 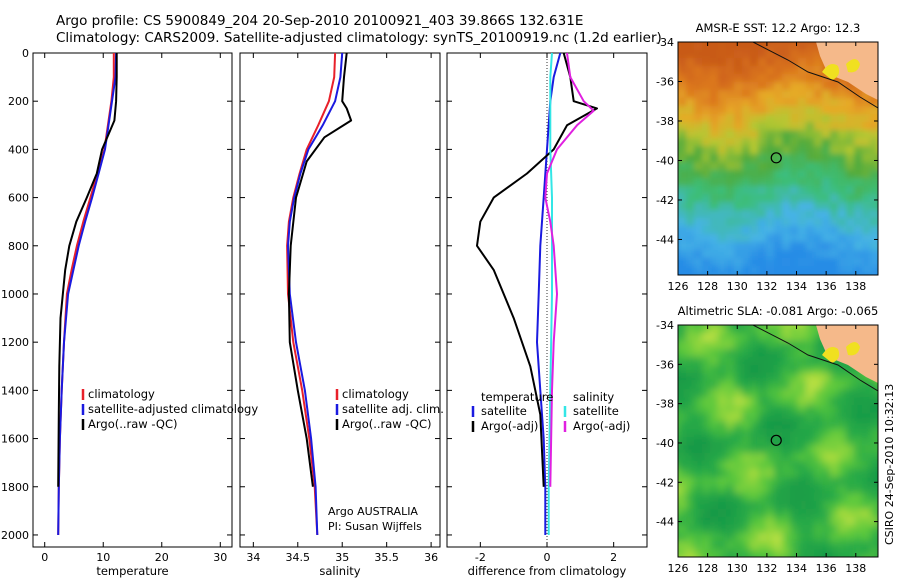 I want to click on y-tick-label: 800, so click(x=18, y=246).